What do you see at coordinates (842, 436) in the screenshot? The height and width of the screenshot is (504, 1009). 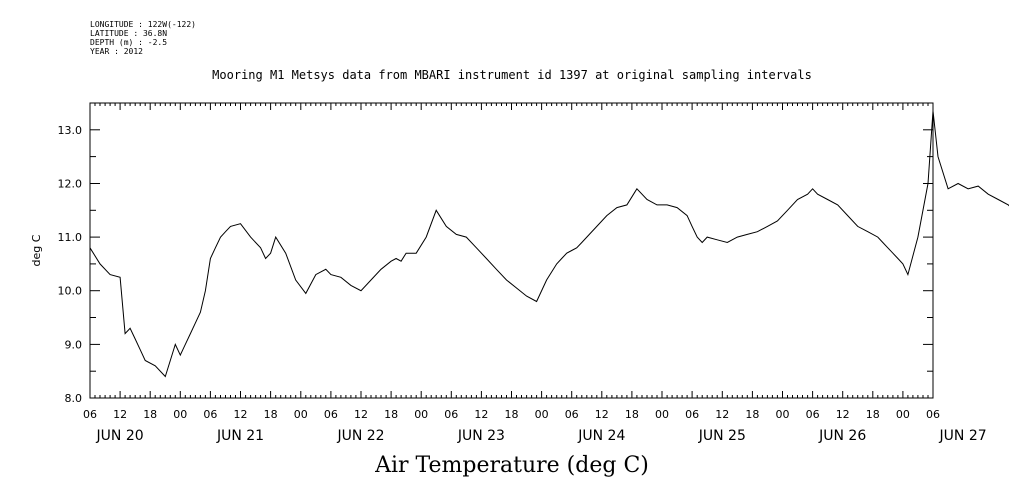 I see `x-day-label: JUN 26` at bounding box center [842, 436].